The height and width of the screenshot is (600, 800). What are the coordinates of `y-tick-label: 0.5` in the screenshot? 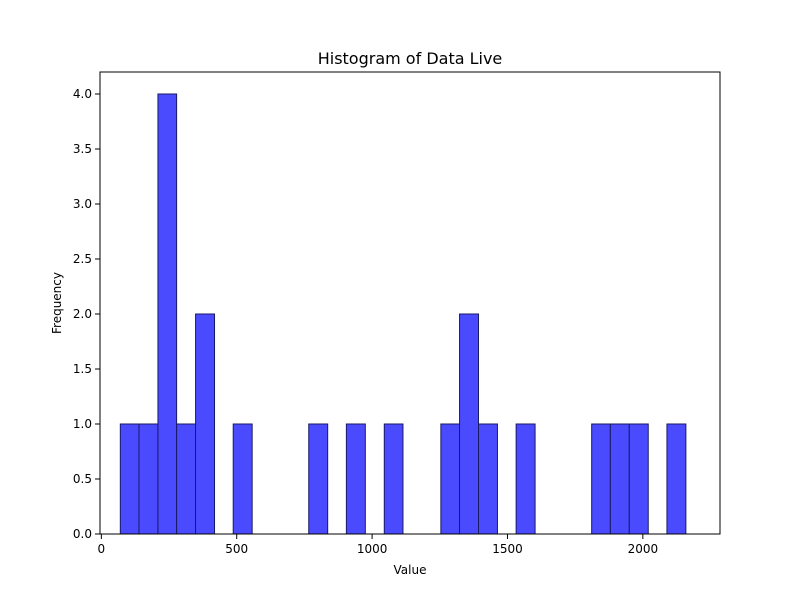 It's located at (82, 479).